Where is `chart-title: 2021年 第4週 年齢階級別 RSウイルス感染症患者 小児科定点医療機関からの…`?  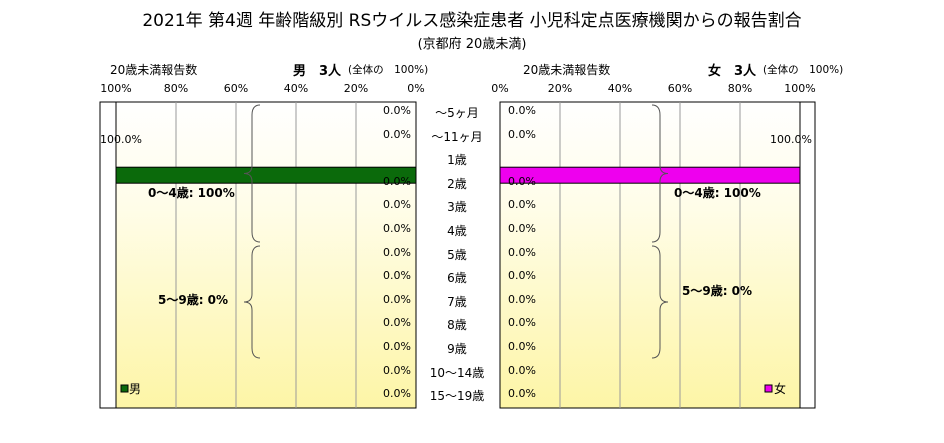 chart-title: 2021年 第4週 年齢階級別 RSウイルス感染症患者 小児科定点医療機関からの… is located at coordinates (472, 21).